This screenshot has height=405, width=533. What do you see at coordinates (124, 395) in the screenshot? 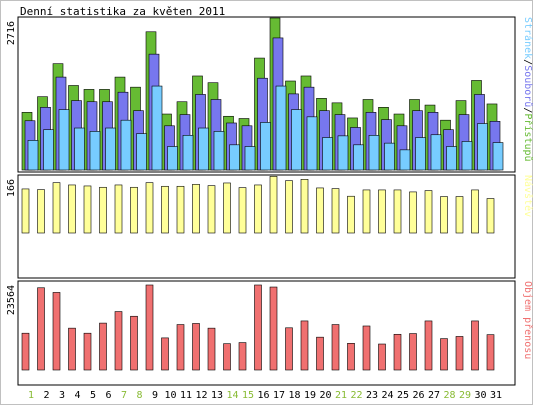
I see `day-label-7: 7` at bounding box center [124, 395].